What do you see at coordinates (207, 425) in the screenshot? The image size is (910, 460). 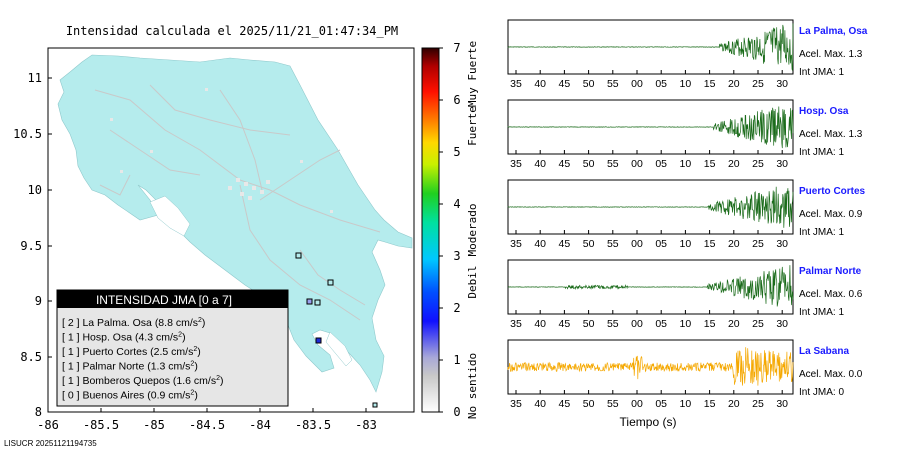 I see `map-x-tick-label: -84.5` at bounding box center [207, 425].